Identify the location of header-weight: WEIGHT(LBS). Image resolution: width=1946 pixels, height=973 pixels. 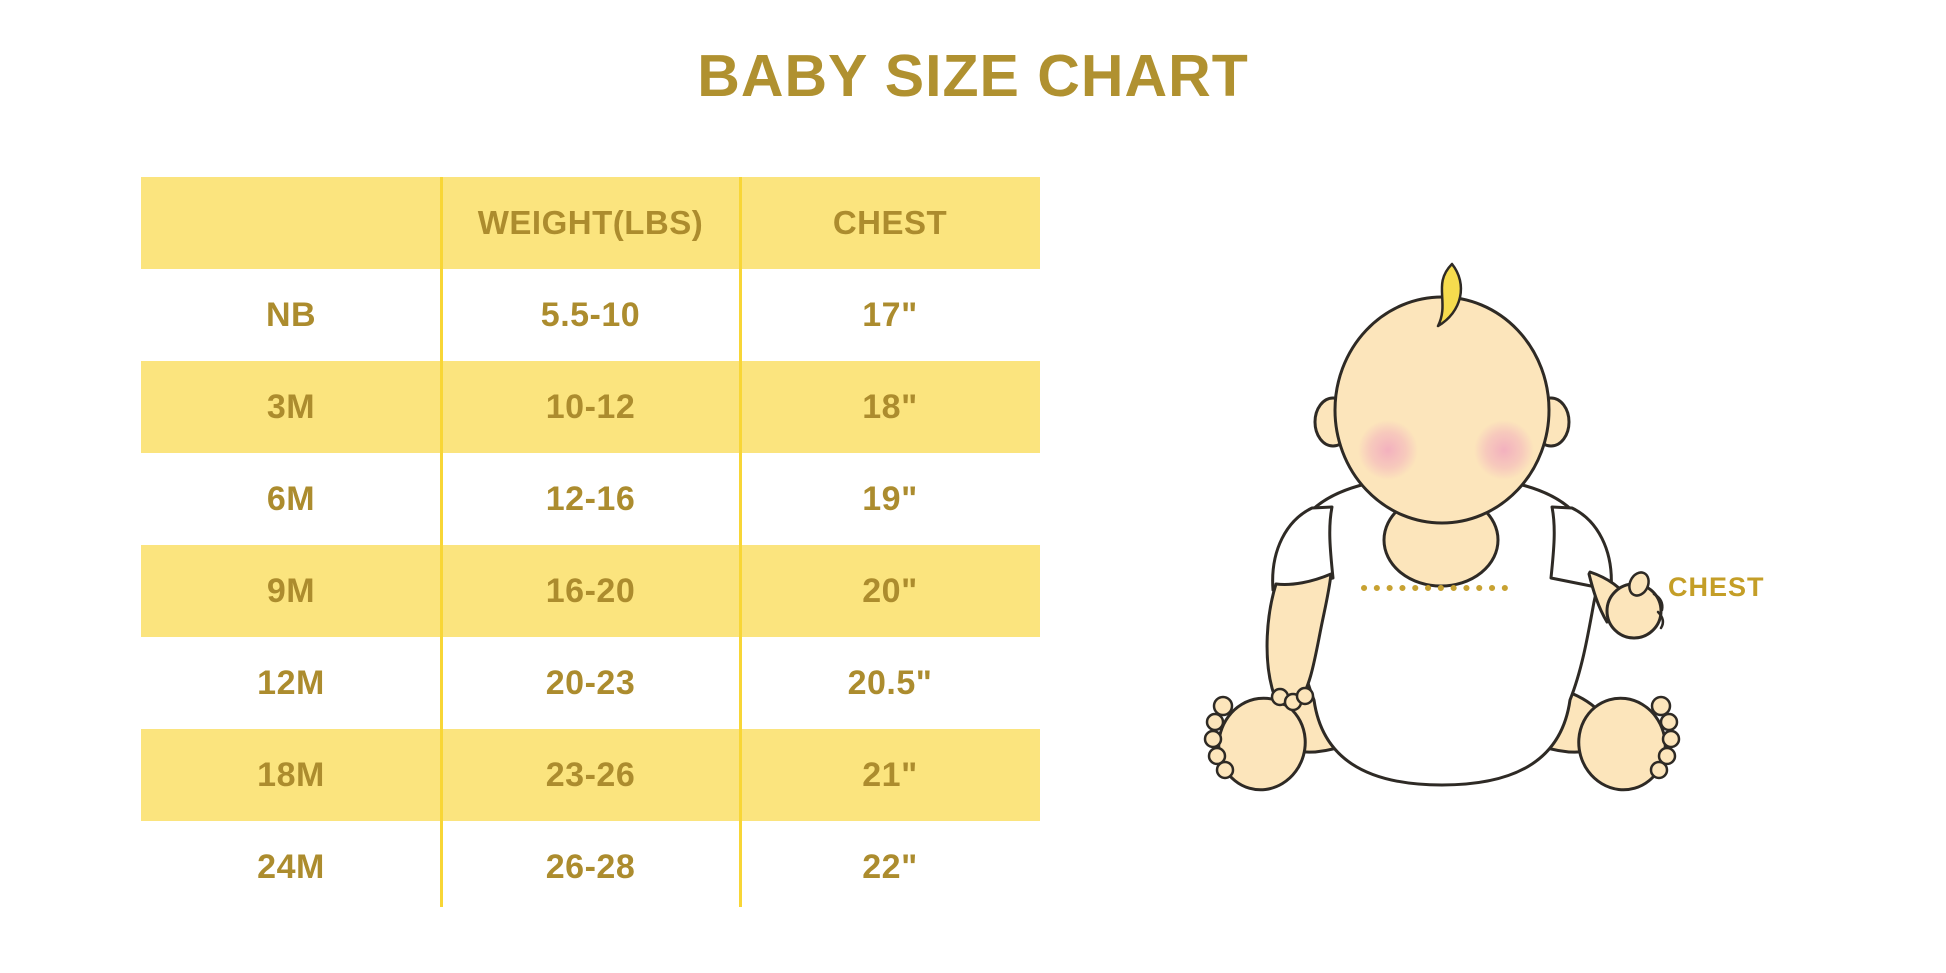
(590, 222).